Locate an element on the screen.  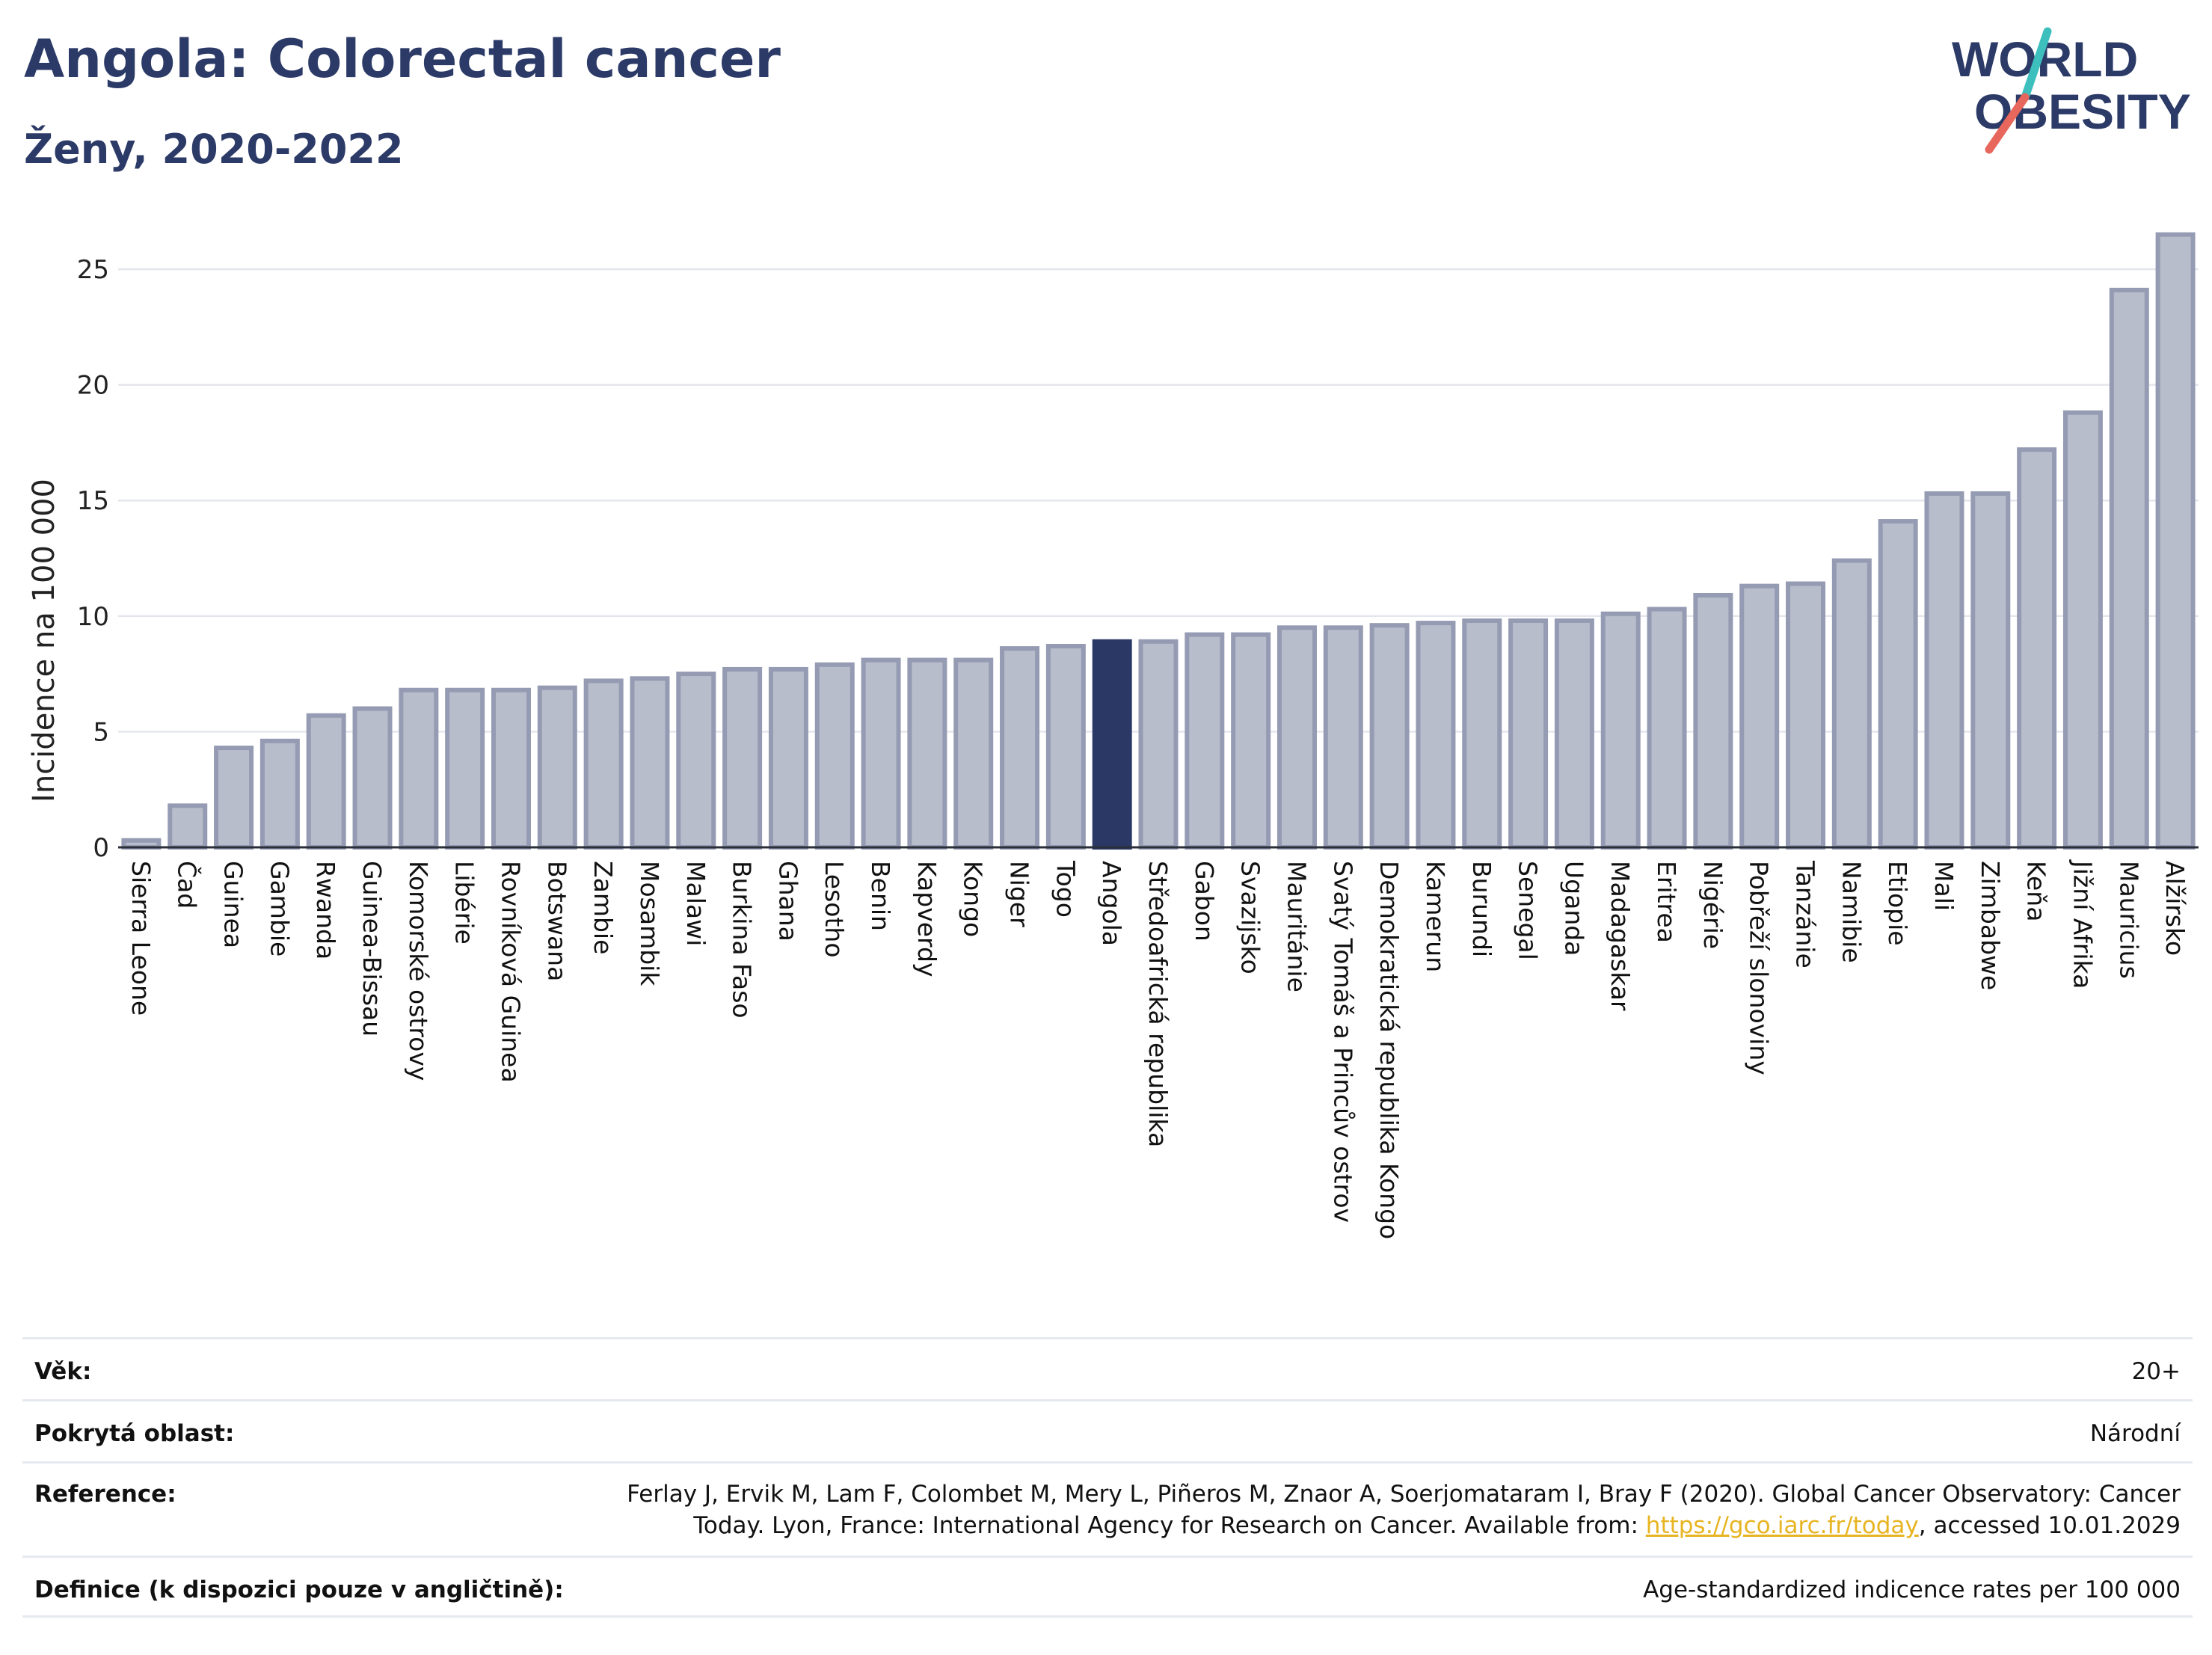
x-tick-label: Lesotho is located at coordinates (834, 909).